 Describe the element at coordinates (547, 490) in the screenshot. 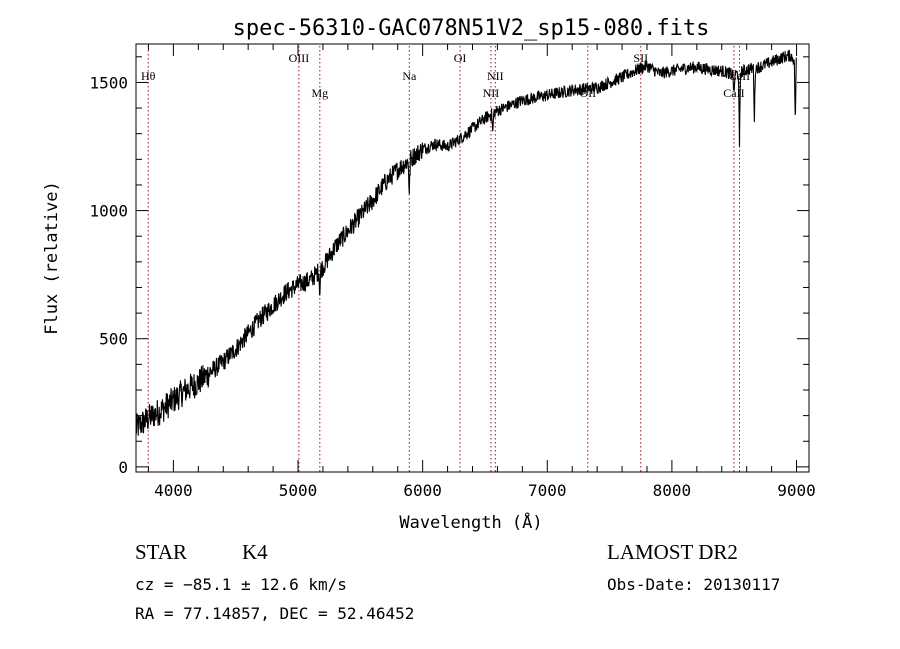

I see `x-tick-label: 7000` at that location.